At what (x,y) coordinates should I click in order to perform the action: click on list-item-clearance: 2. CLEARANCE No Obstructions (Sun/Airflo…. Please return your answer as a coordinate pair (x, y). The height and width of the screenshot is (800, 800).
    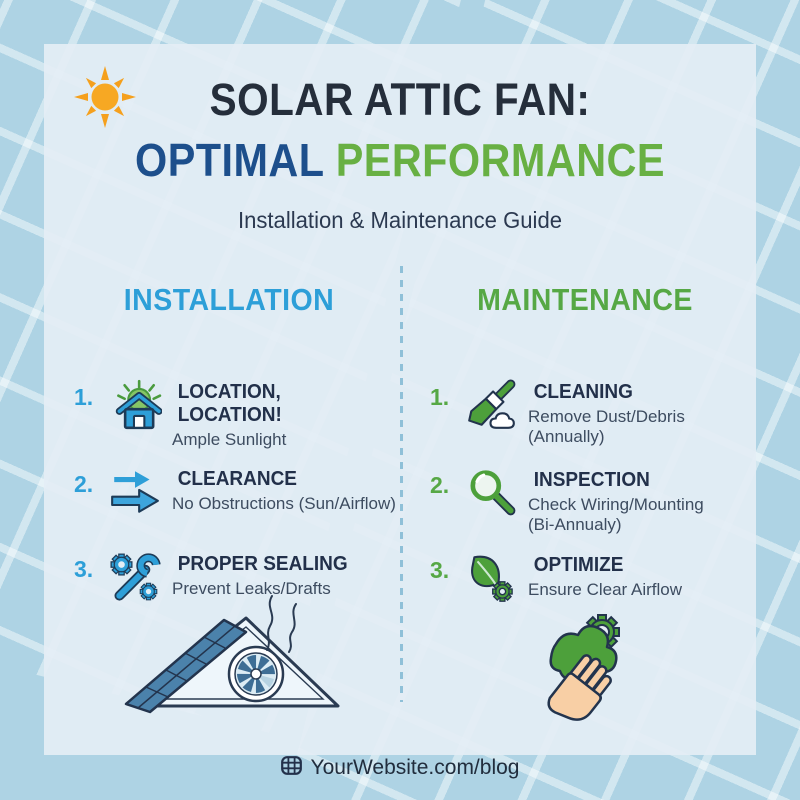
    Looking at the image, I should click on (235, 492).